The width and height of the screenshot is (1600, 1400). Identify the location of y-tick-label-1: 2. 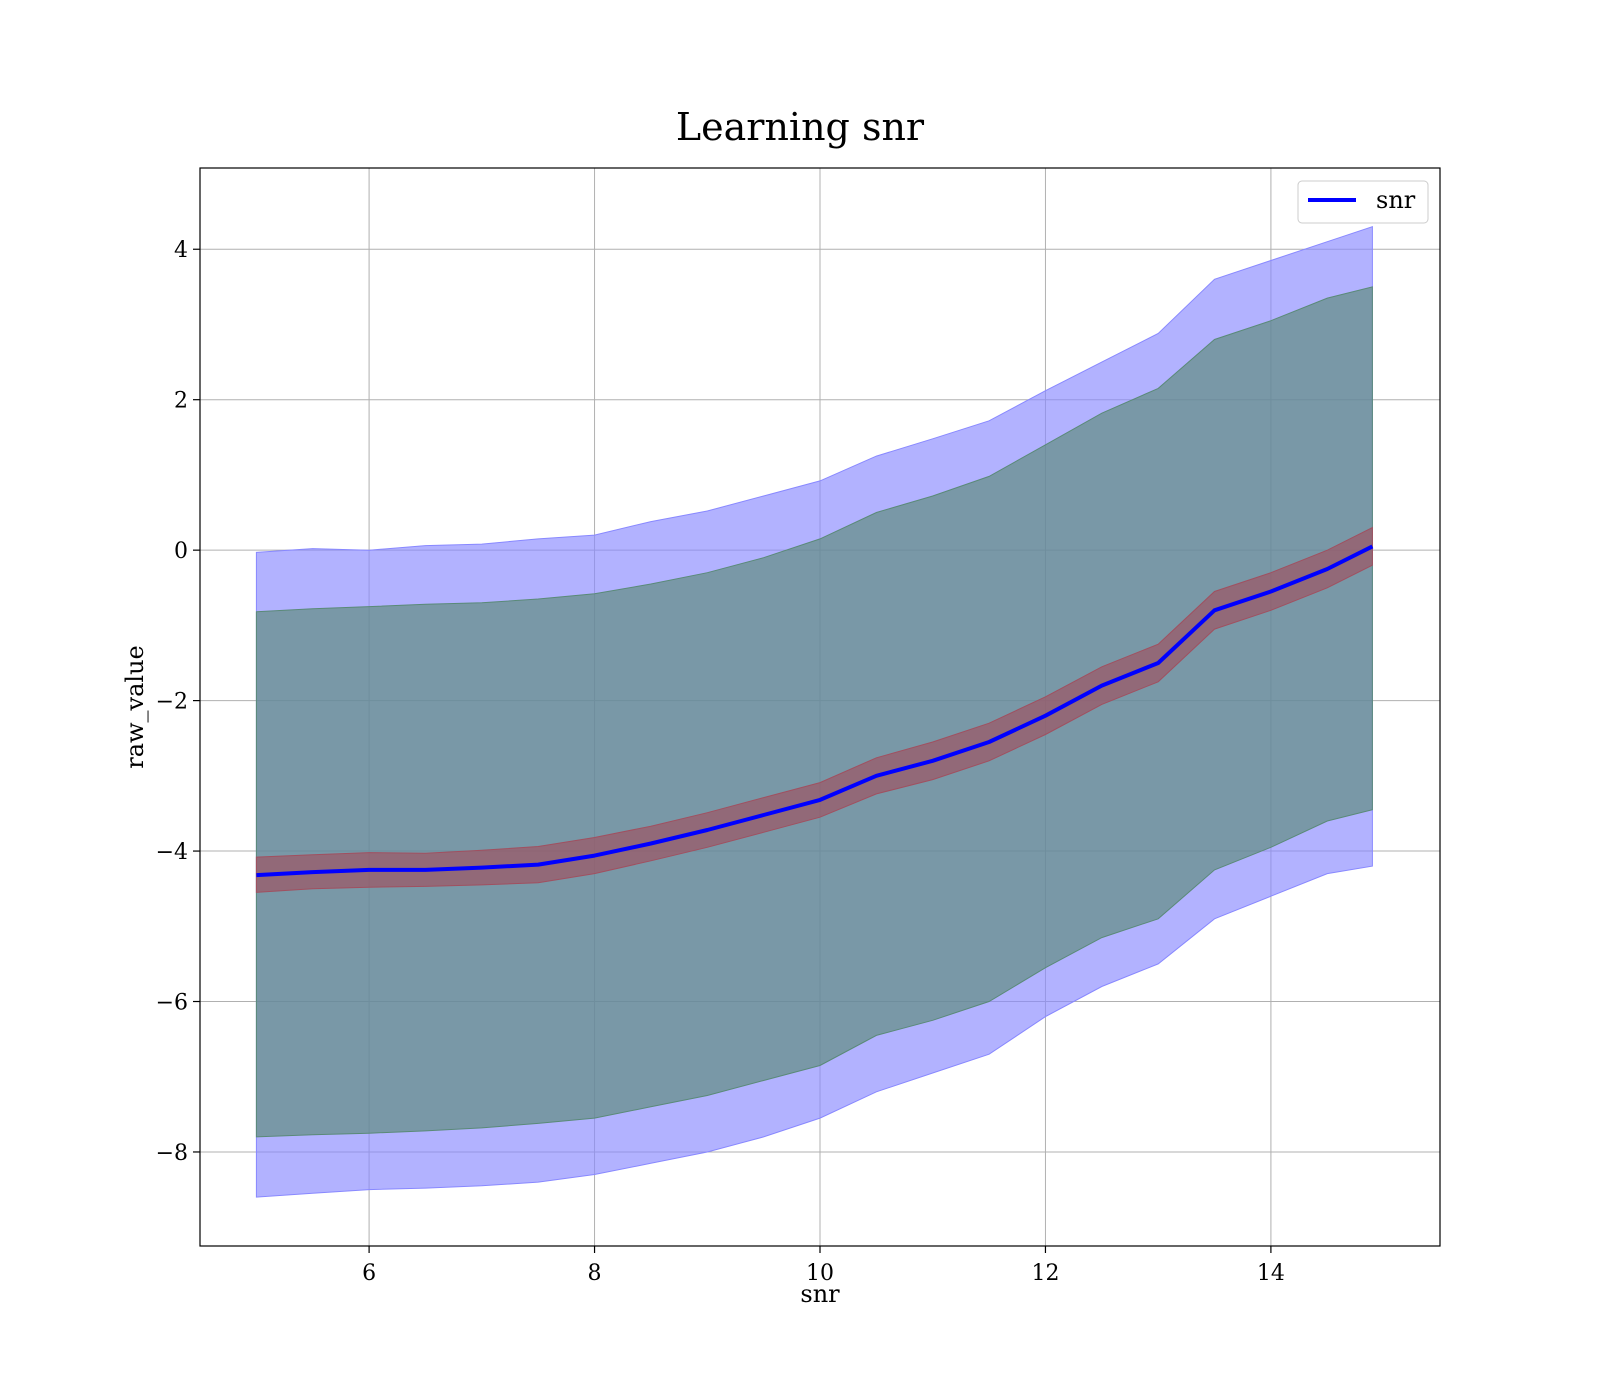
(181, 401).